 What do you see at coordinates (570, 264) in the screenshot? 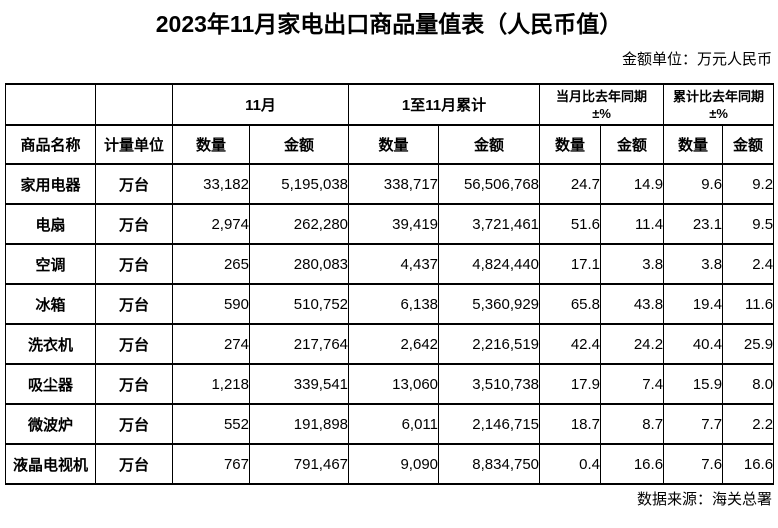
I see `mom-qty-pct: 17.1` at bounding box center [570, 264].